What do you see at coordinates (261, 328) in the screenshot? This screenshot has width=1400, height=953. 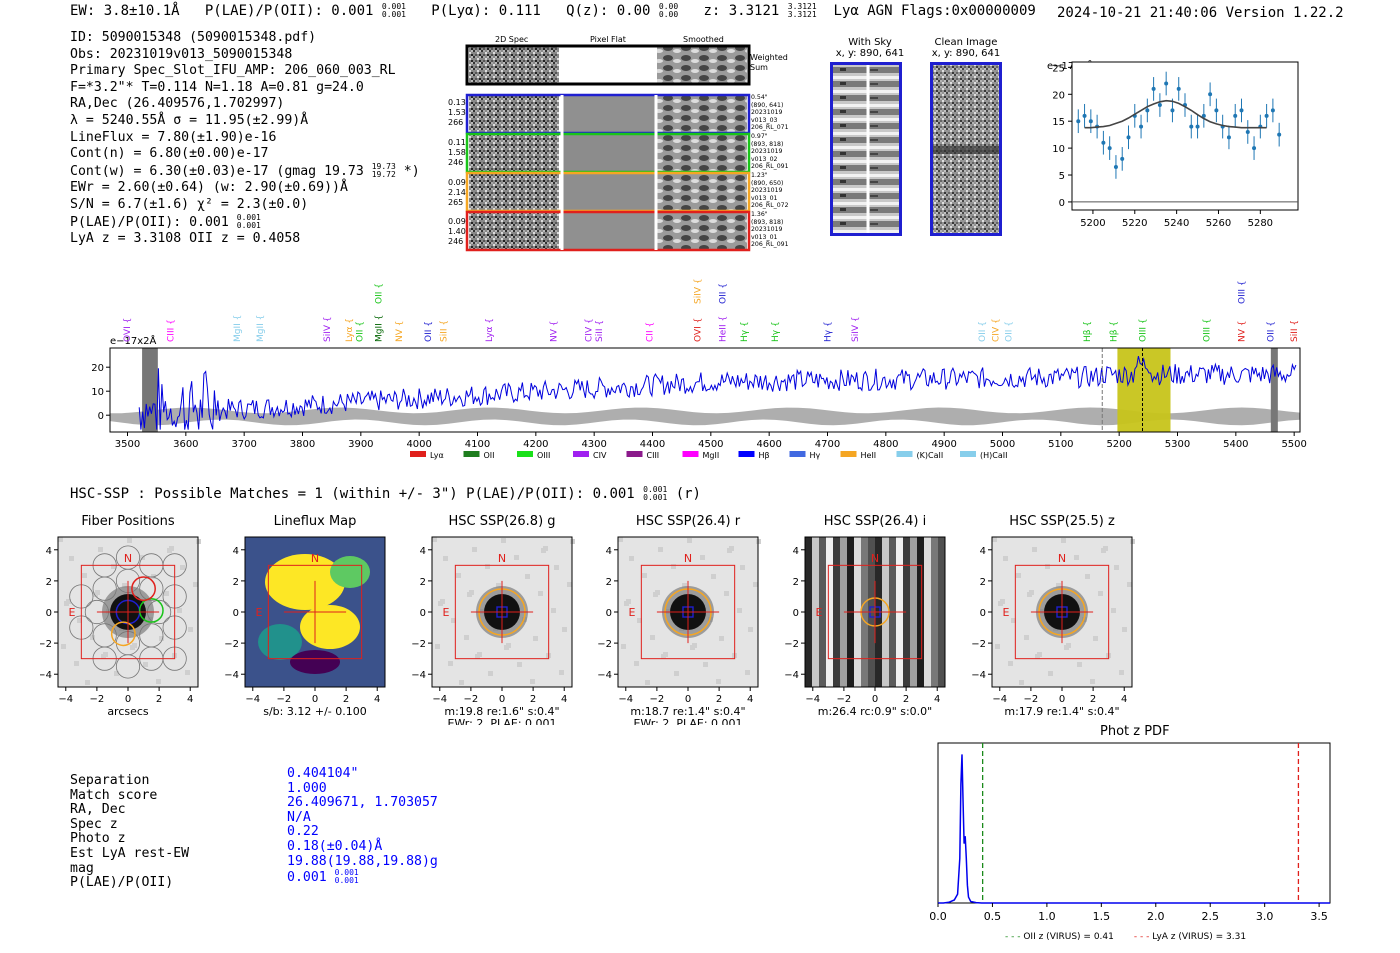 I see `spectrum-line-label: MgII {` at bounding box center [261, 328].